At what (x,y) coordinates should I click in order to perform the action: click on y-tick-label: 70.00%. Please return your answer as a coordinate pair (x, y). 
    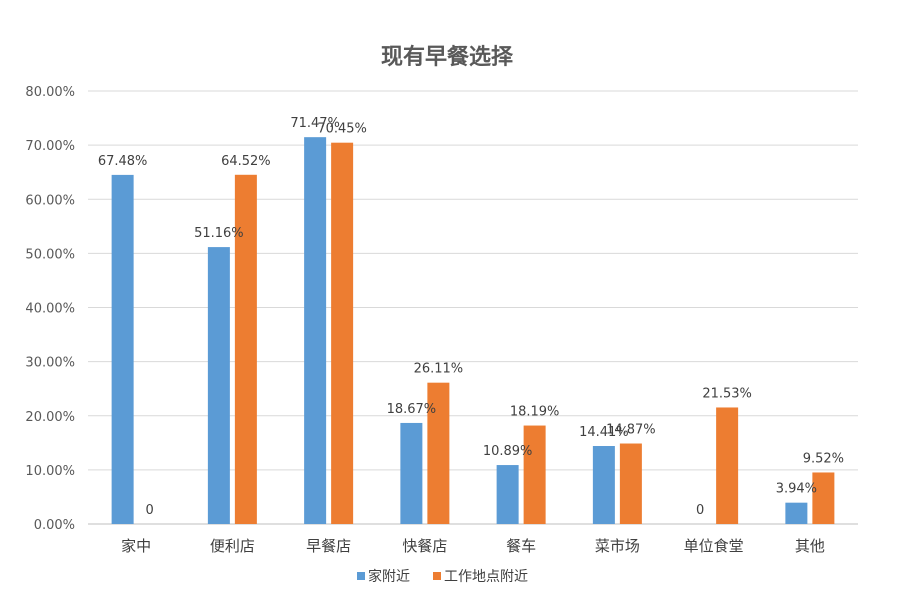
    Looking at the image, I should click on (50, 146).